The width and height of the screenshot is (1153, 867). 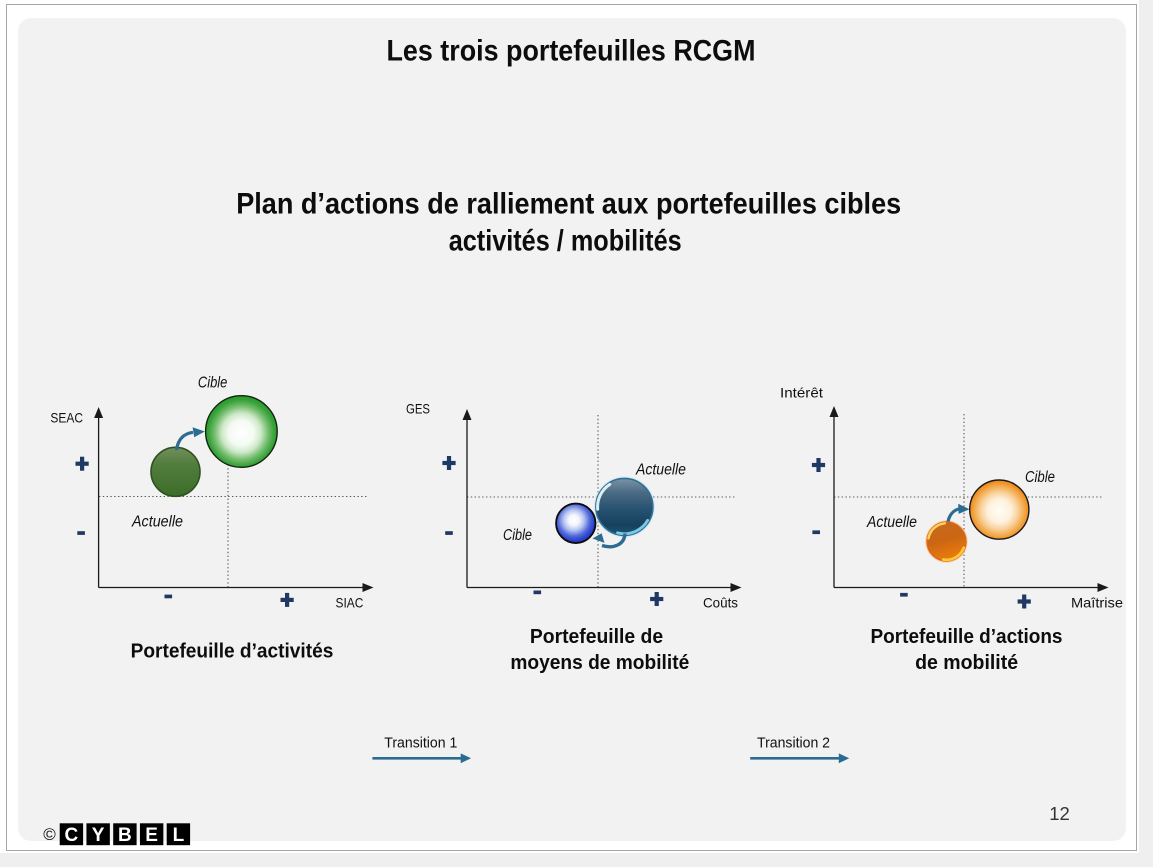 What do you see at coordinates (599, 662) in the screenshot?
I see `svg-text: moyens de mobilité` at bounding box center [599, 662].